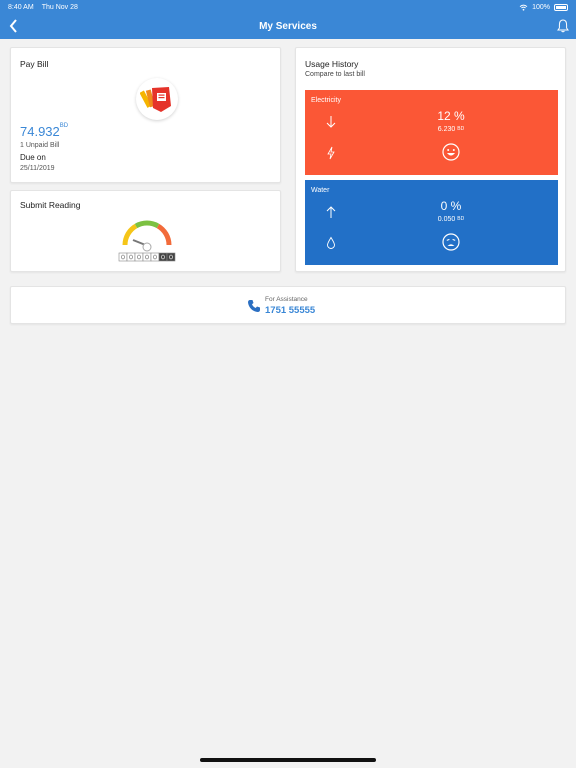 This screenshot has width=576, height=768. I want to click on wifi-icon, so click(523, 7).